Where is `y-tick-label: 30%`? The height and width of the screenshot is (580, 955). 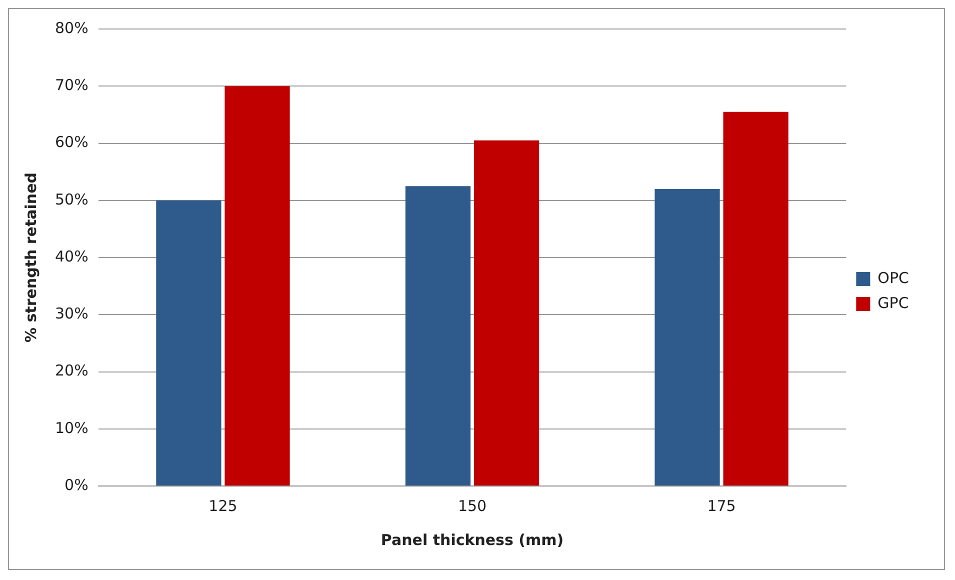
y-tick-label: 30% is located at coordinates (71, 313).